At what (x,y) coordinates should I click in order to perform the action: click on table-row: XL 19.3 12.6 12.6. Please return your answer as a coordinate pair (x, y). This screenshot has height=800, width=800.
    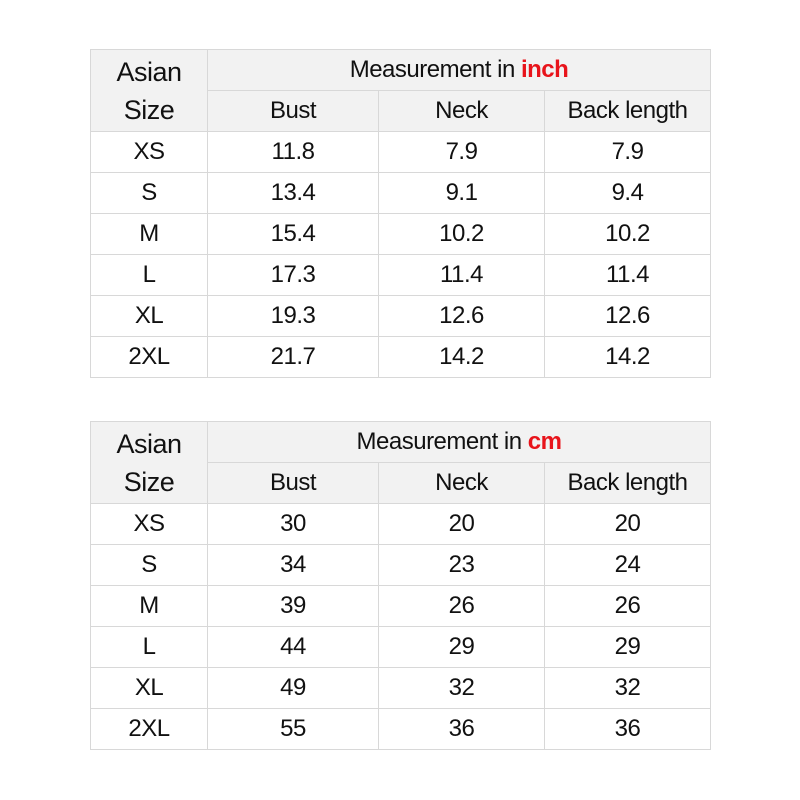
    Looking at the image, I should click on (401, 316).